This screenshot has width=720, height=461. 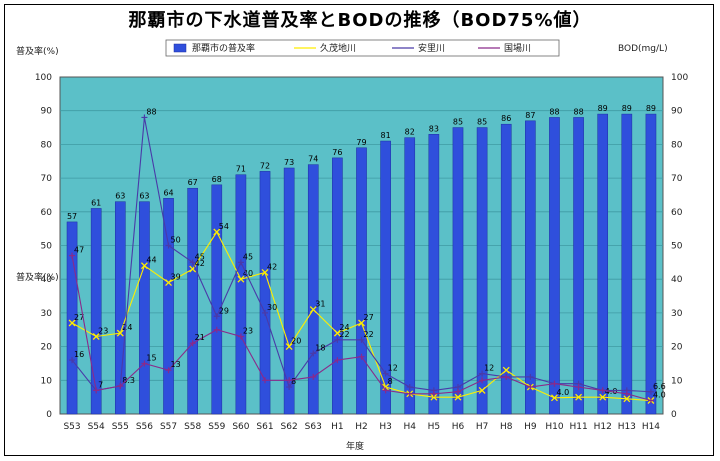 I want to click on line-value-label: 13, so click(x=176, y=364).